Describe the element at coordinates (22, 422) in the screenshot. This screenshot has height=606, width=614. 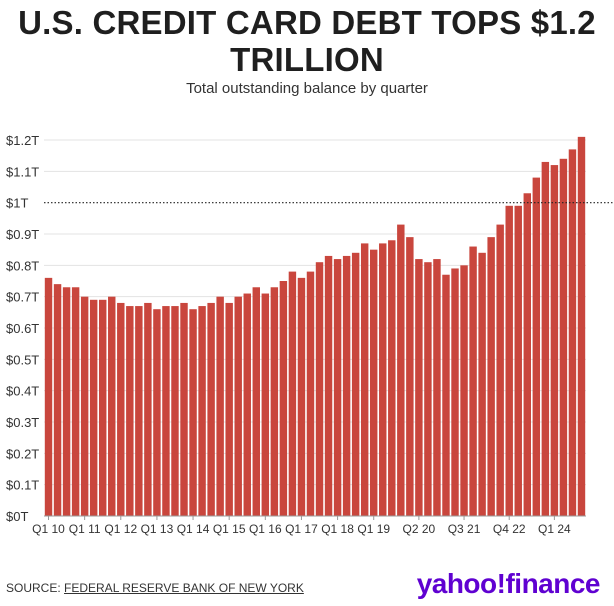
I see `y-tick-label: $0.3T` at that location.